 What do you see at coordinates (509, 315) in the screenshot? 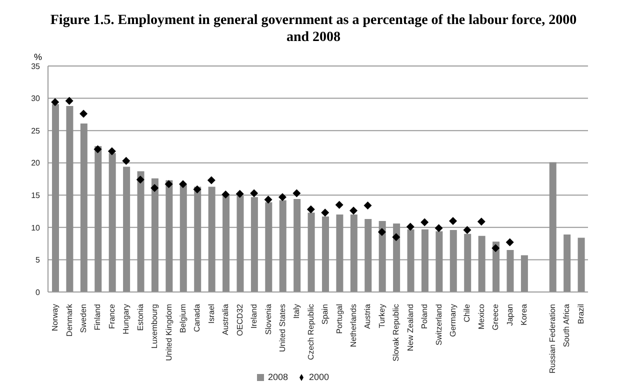
I see `x-tick-label: Japan` at bounding box center [509, 315].